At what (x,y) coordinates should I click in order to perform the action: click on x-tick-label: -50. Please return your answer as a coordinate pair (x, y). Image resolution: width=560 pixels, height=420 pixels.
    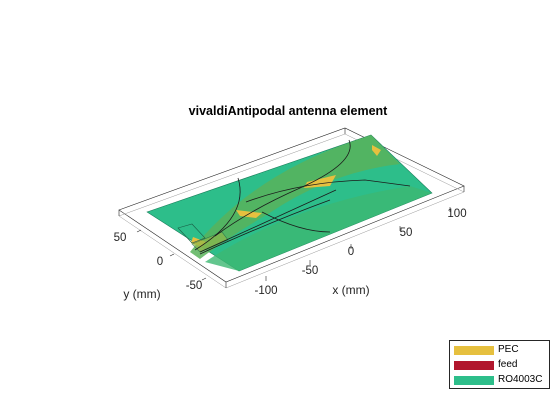
    Looking at the image, I should click on (310, 271).